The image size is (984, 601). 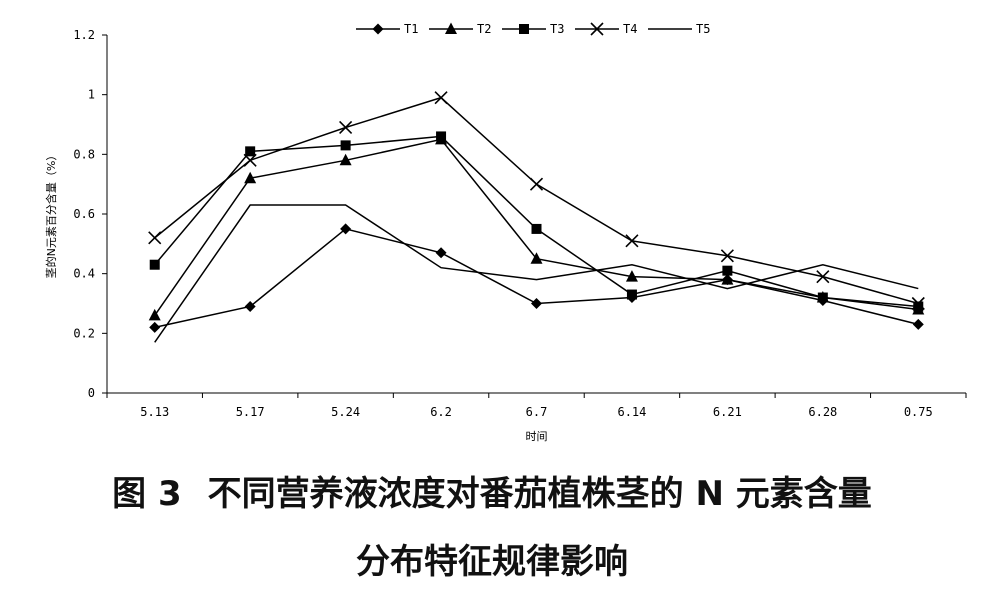 I want to click on figure-caption-line1: 图 3 不同营养液浓度对番茄植株茎的 N 元素含量, so click(x=492, y=490).